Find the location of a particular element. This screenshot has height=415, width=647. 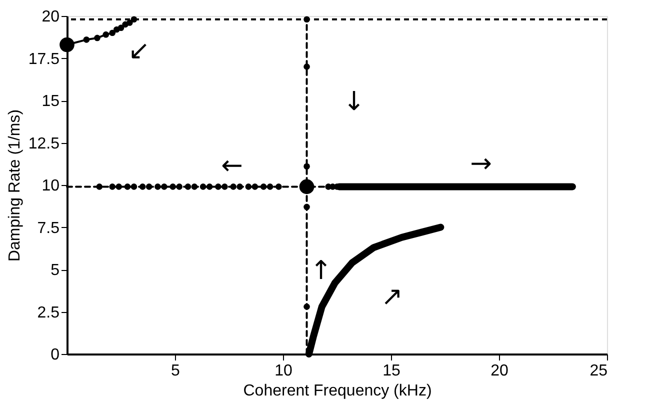

y-tick-label: 10 is located at coordinates (51, 186).